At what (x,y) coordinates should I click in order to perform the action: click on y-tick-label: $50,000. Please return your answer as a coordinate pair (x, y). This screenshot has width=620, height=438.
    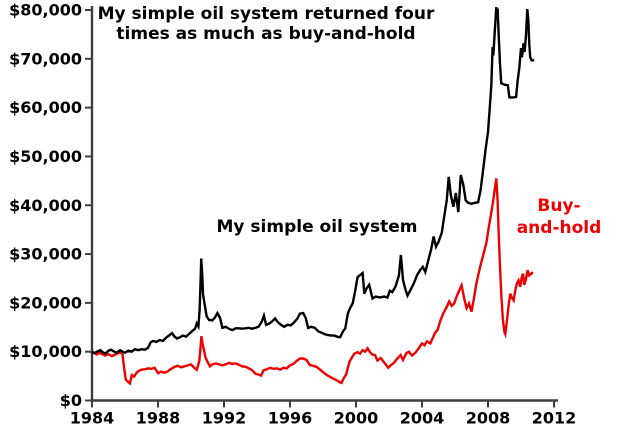
    Looking at the image, I should click on (45, 156).